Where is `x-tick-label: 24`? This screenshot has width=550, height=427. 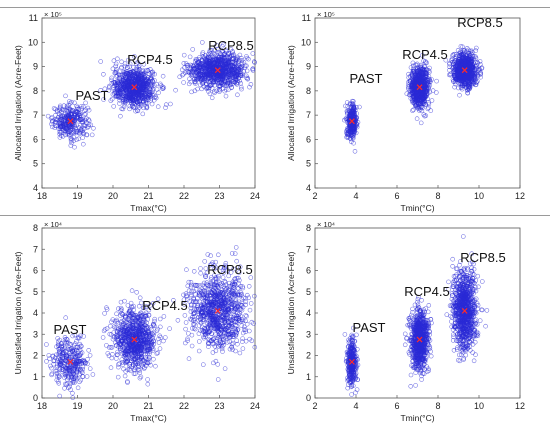
x-tick-label: 24 is located at coordinates (255, 196).